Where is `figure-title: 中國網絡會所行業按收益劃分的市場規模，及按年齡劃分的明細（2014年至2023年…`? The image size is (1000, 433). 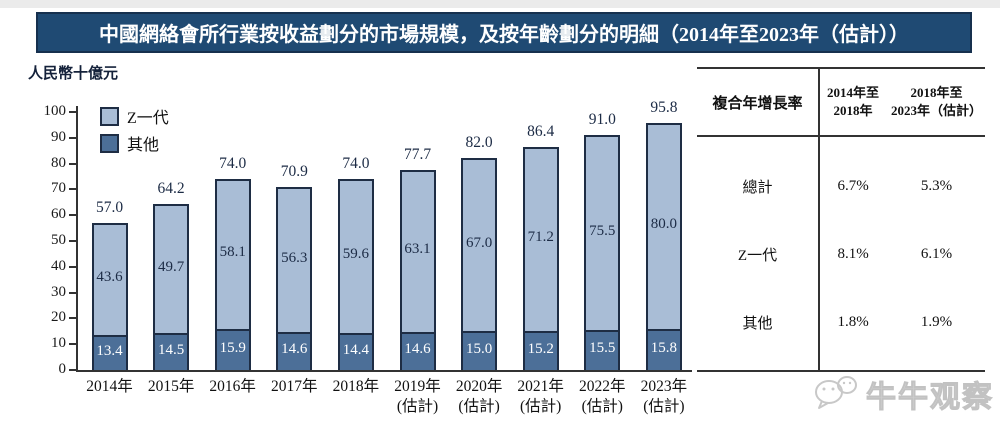 figure-title: 中國網絡會所行業按收益劃分的市場規模，及按年齡劃分的明細（2014年至2023年… is located at coordinates (504, 32).